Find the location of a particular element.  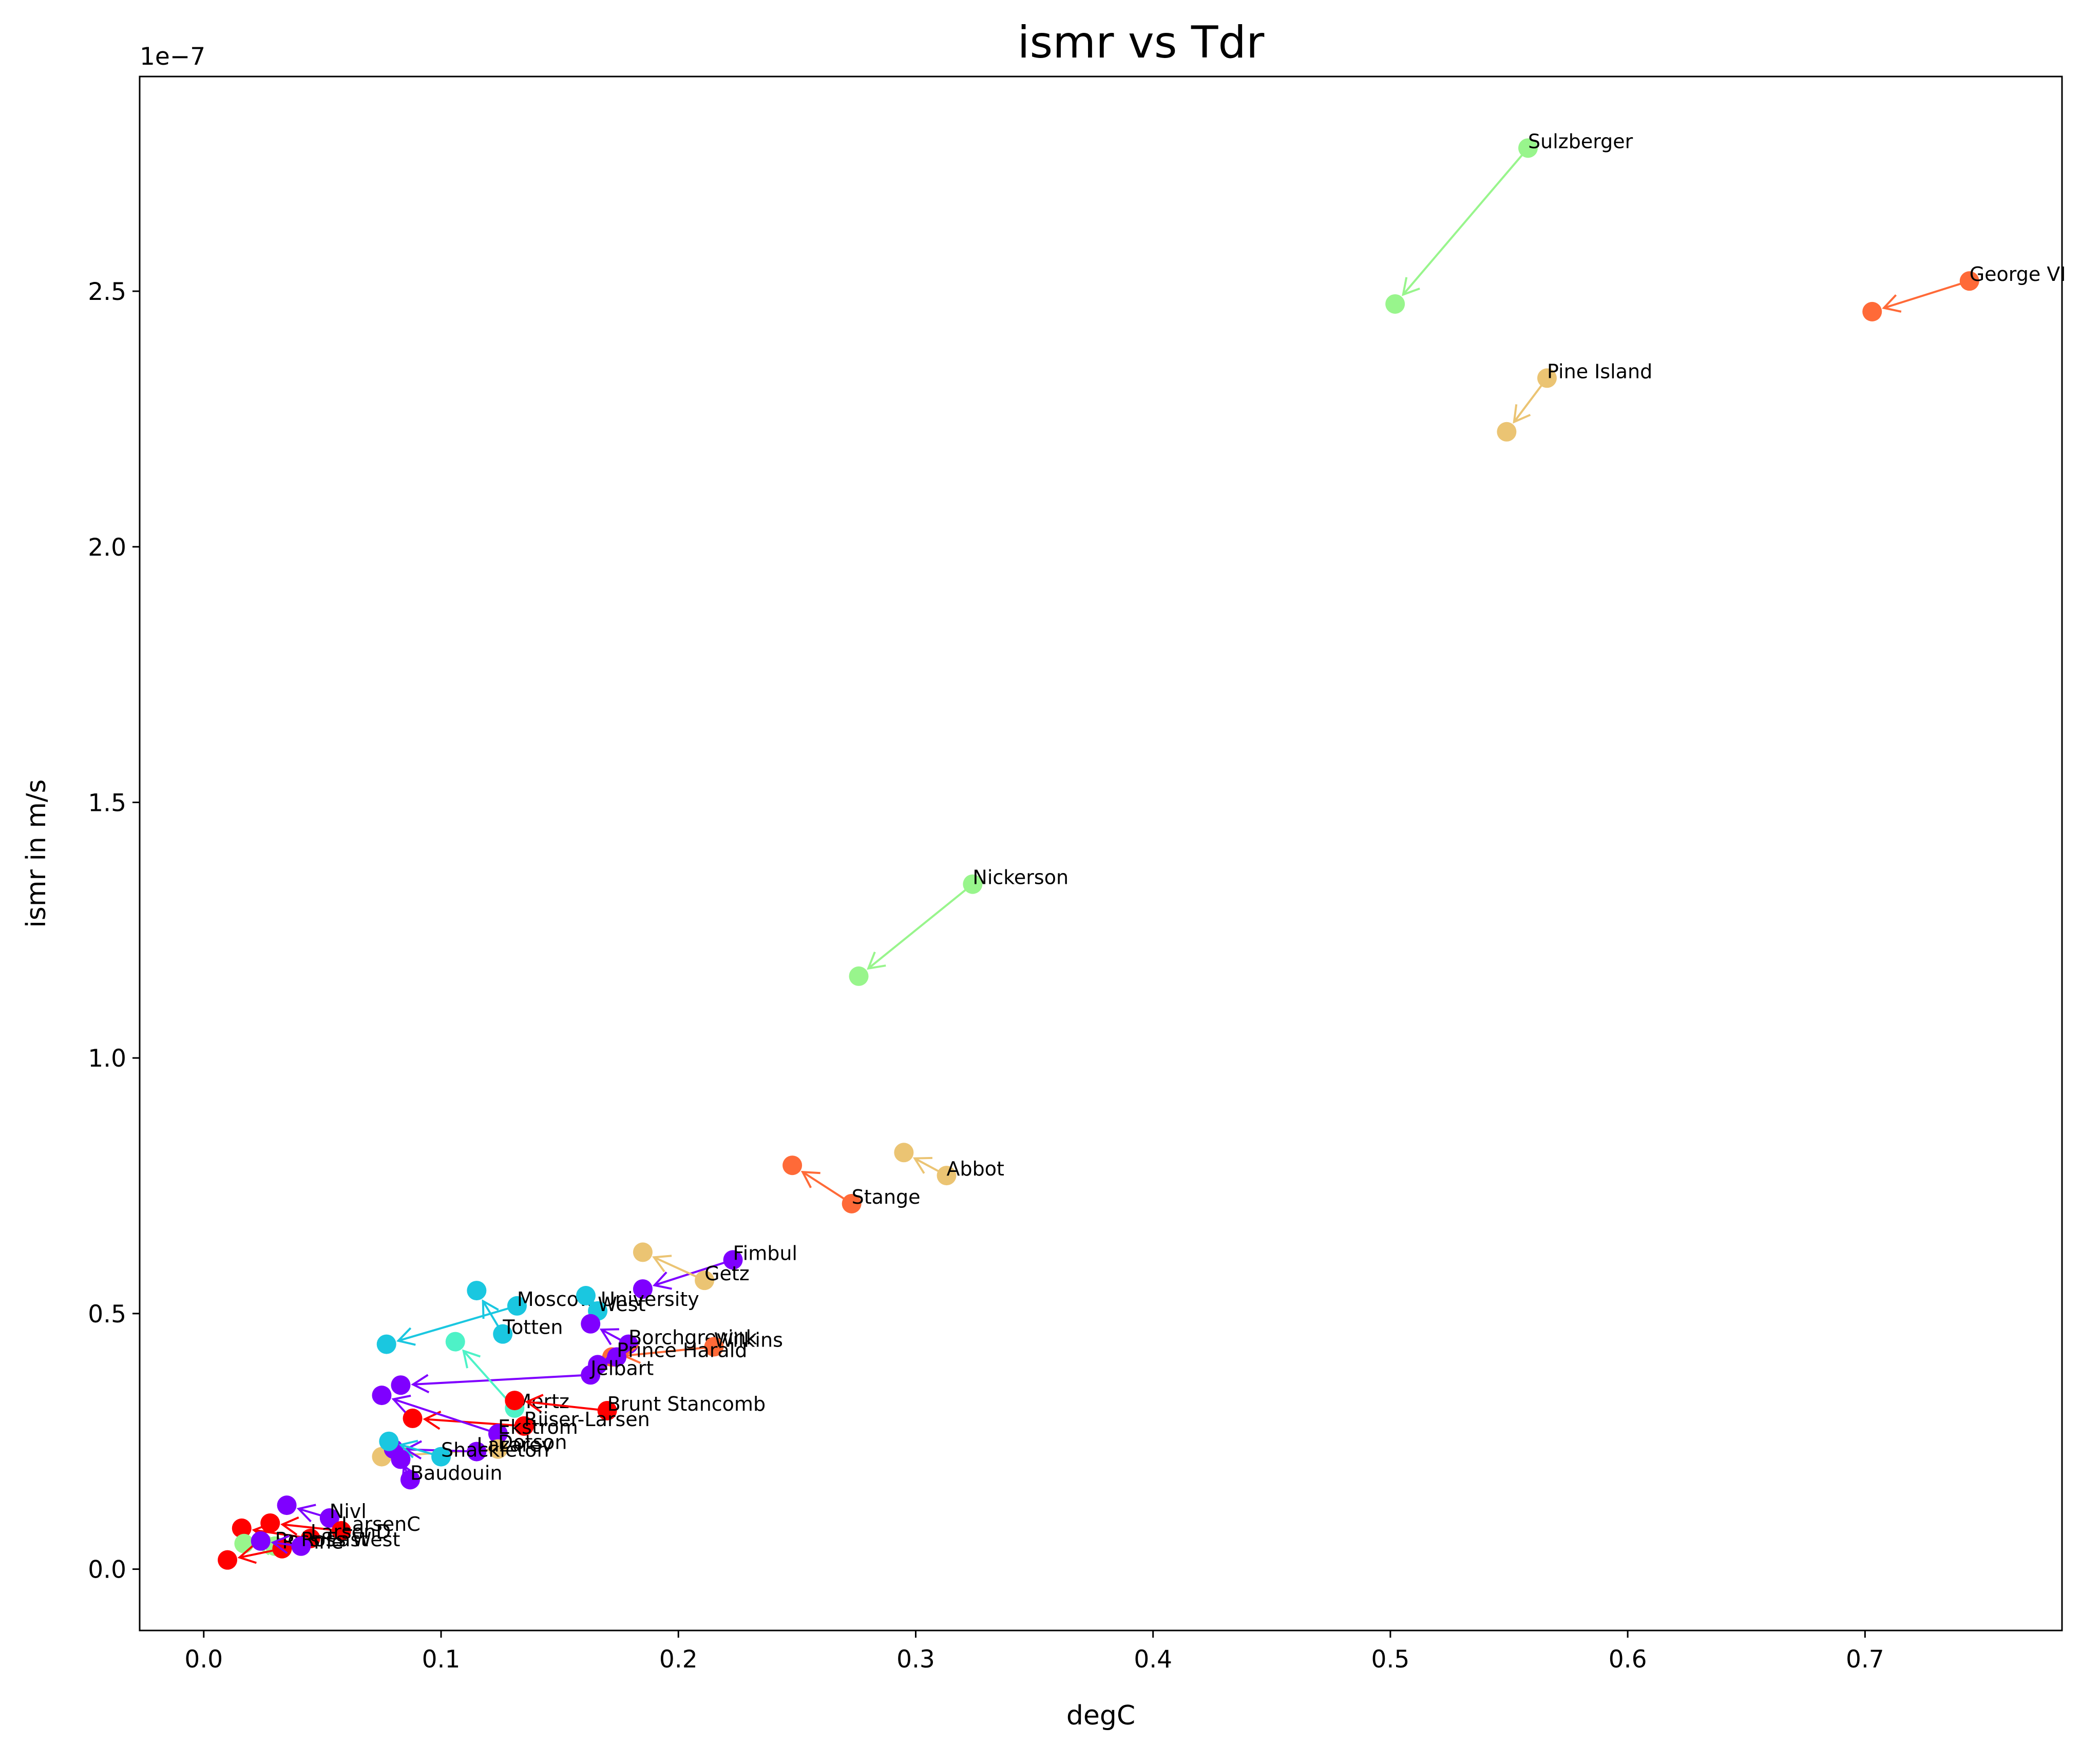

series-21: Shackleton is located at coordinates (464, 1449).